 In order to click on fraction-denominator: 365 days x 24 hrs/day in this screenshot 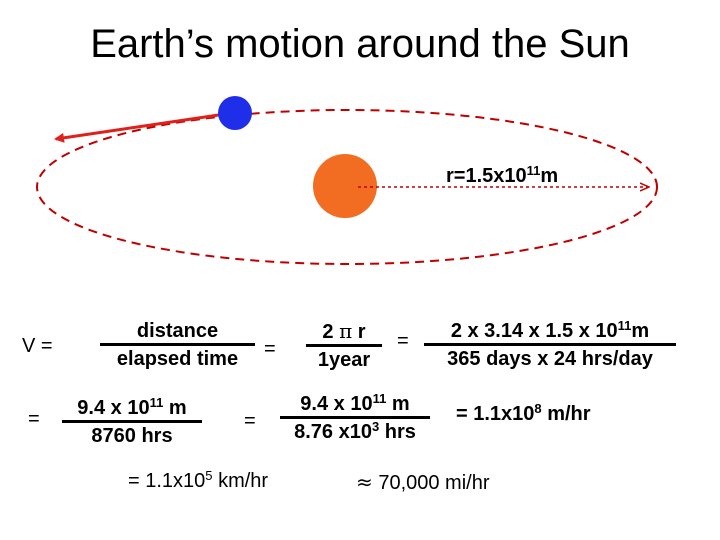, I will do `click(550, 359)`.